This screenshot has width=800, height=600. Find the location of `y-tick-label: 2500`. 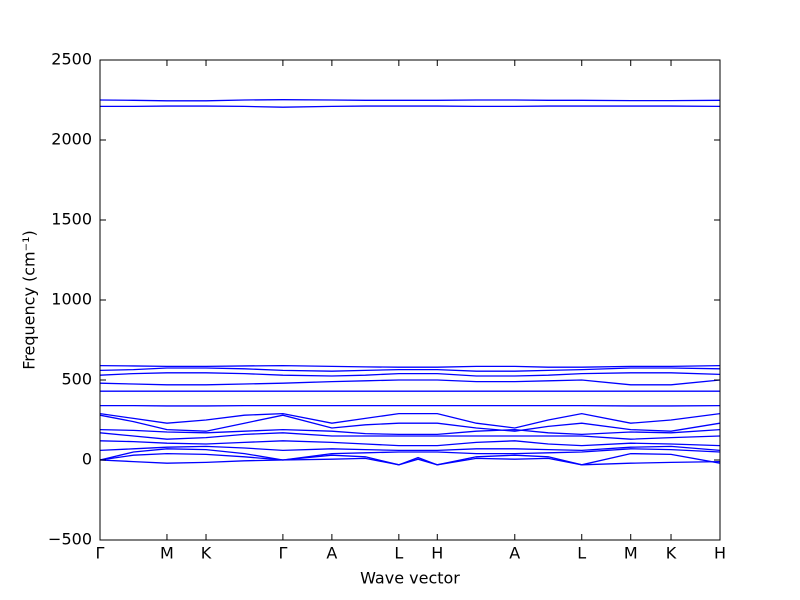

y-tick-label: 2500 is located at coordinates (71, 59).